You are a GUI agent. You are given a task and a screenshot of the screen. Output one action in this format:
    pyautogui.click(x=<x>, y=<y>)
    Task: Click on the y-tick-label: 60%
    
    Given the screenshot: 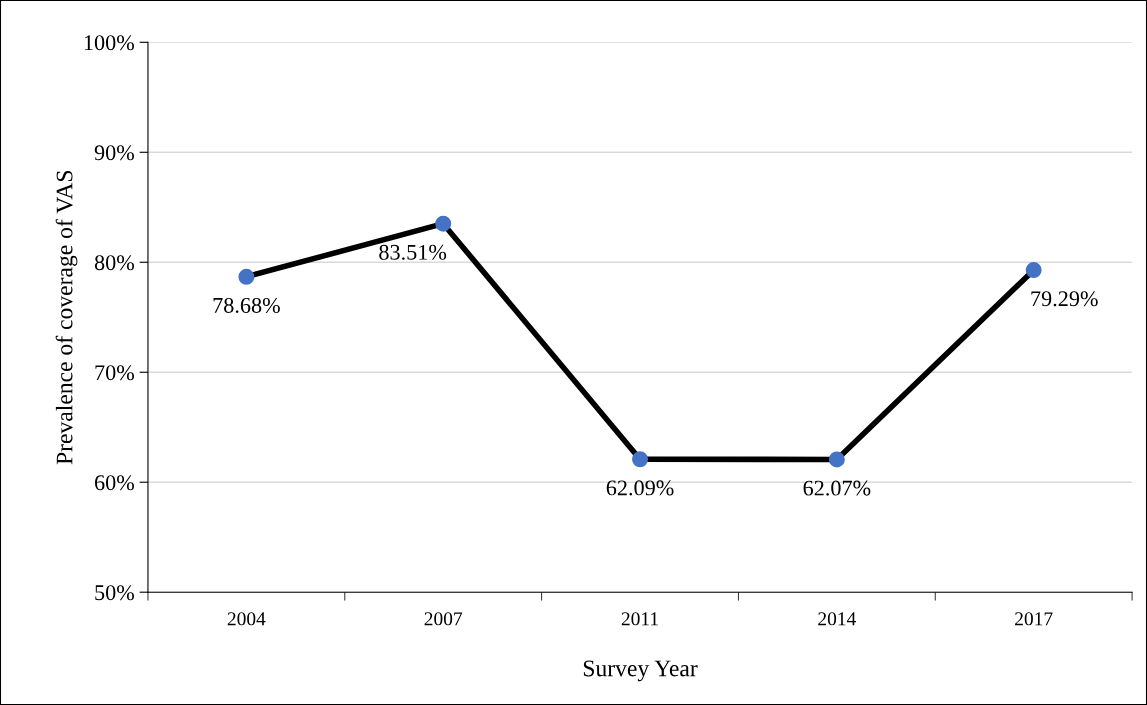 What is the action you would take?
    pyautogui.click(x=114, y=483)
    